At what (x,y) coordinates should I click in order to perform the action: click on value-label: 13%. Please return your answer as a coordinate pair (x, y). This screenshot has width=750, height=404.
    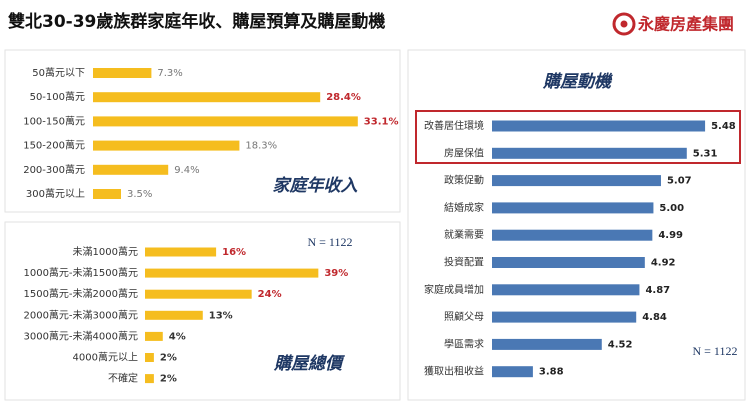
    Looking at the image, I should click on (221, 315).